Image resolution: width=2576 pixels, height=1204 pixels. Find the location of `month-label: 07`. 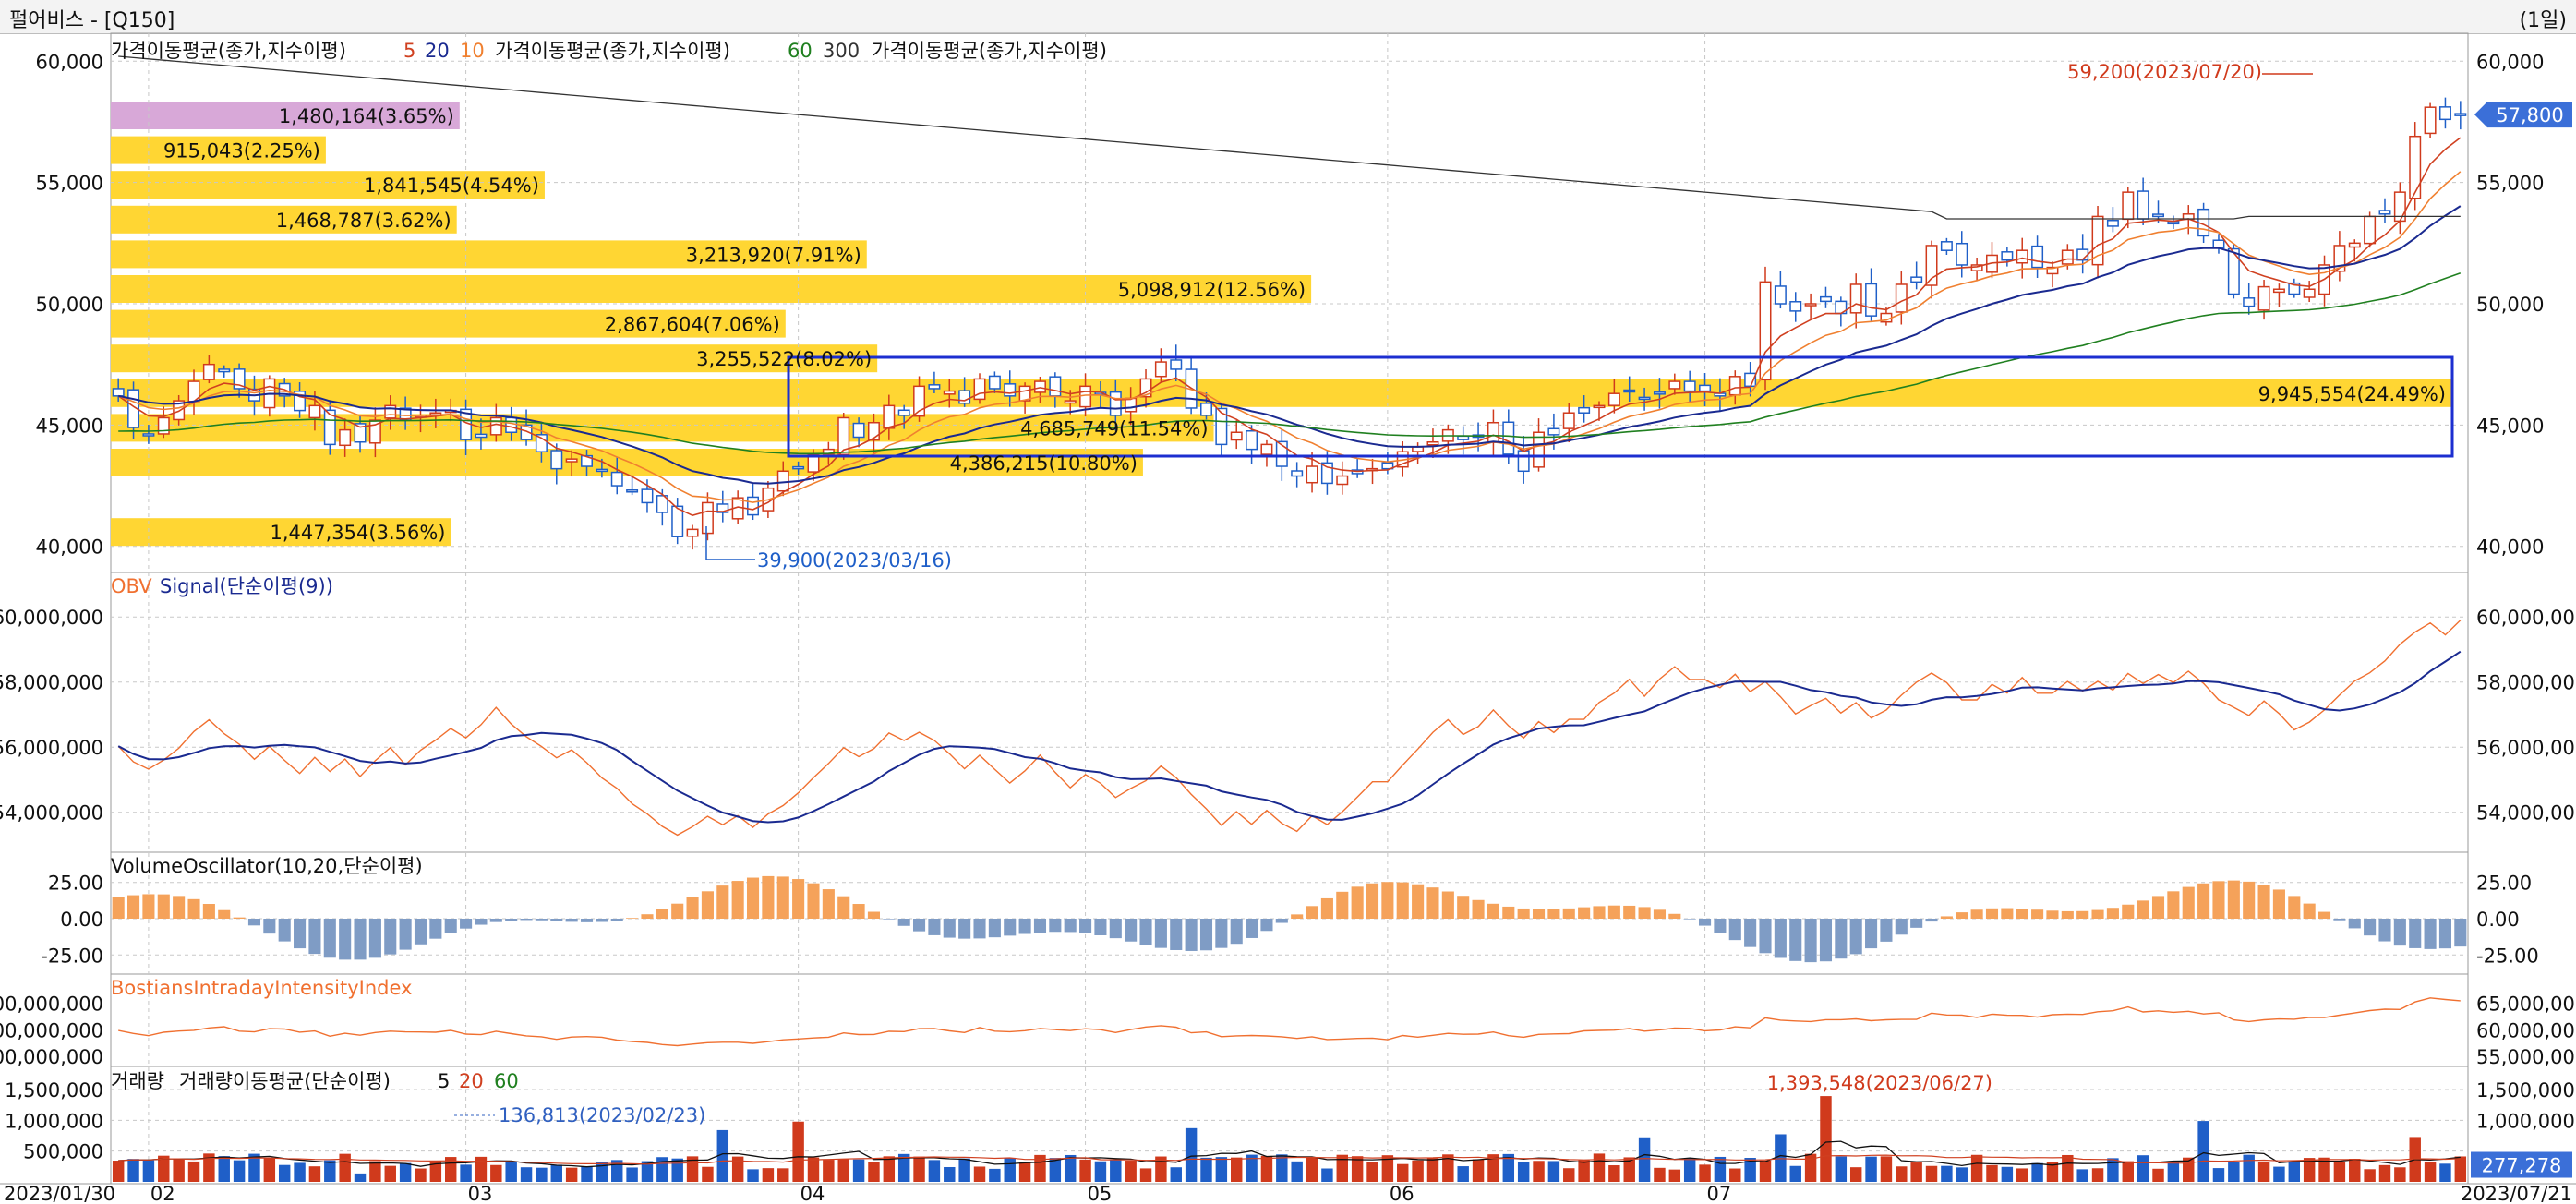

month-label: 07 is located at coordinates (1719, 1193).